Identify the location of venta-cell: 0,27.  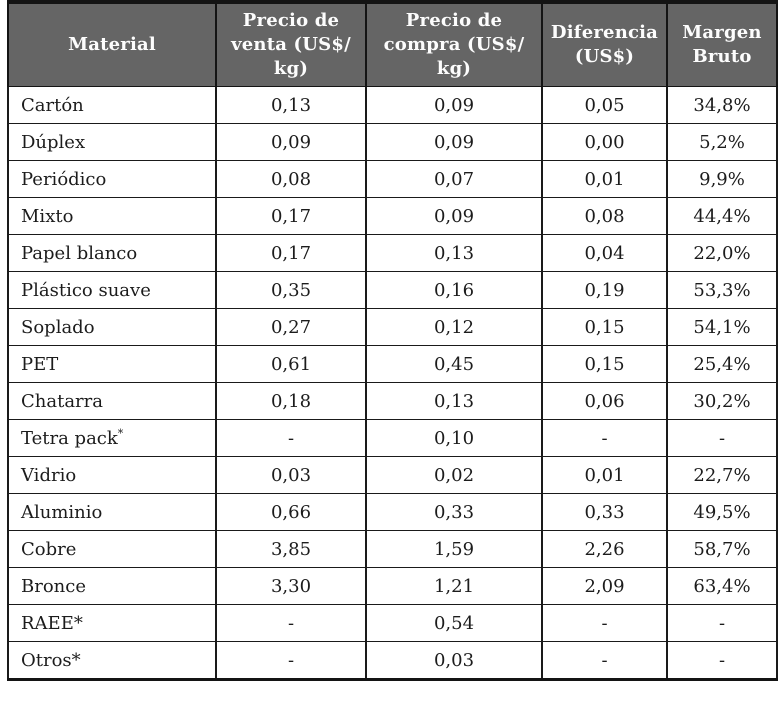
(291, 327).